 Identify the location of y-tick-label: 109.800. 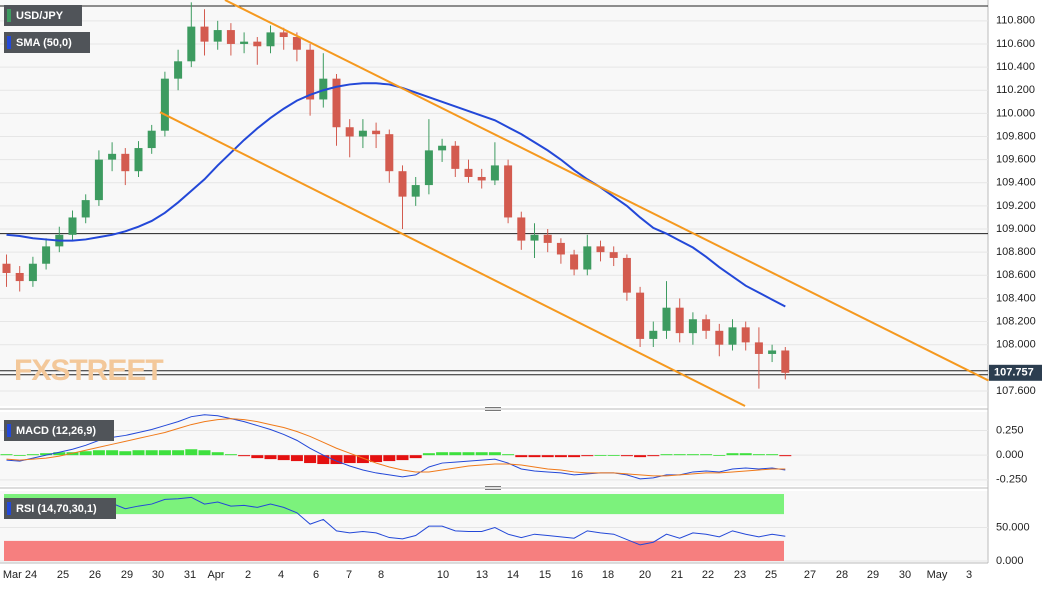
(1016, 136).